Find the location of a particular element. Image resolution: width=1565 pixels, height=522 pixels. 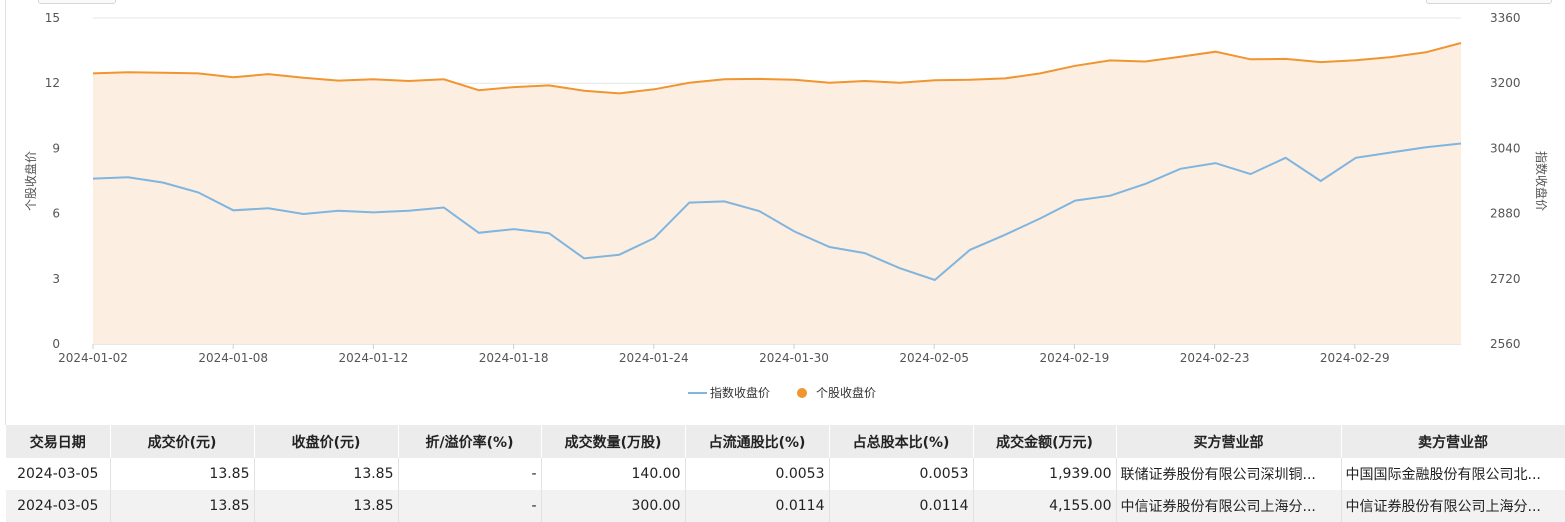

col-deal-price: 成交价(元) is located at coordinates (182, 441).